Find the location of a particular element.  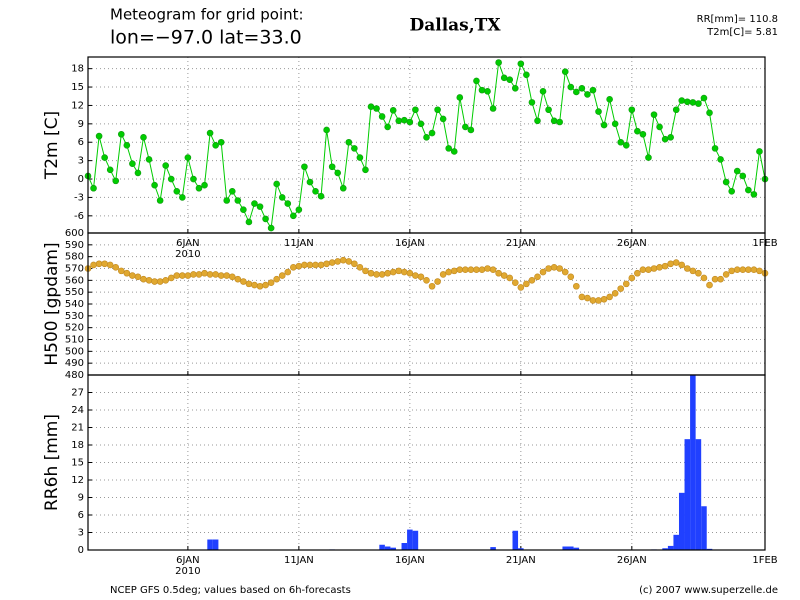

y-tick-label: 510 is located at coordinates (74, 340).